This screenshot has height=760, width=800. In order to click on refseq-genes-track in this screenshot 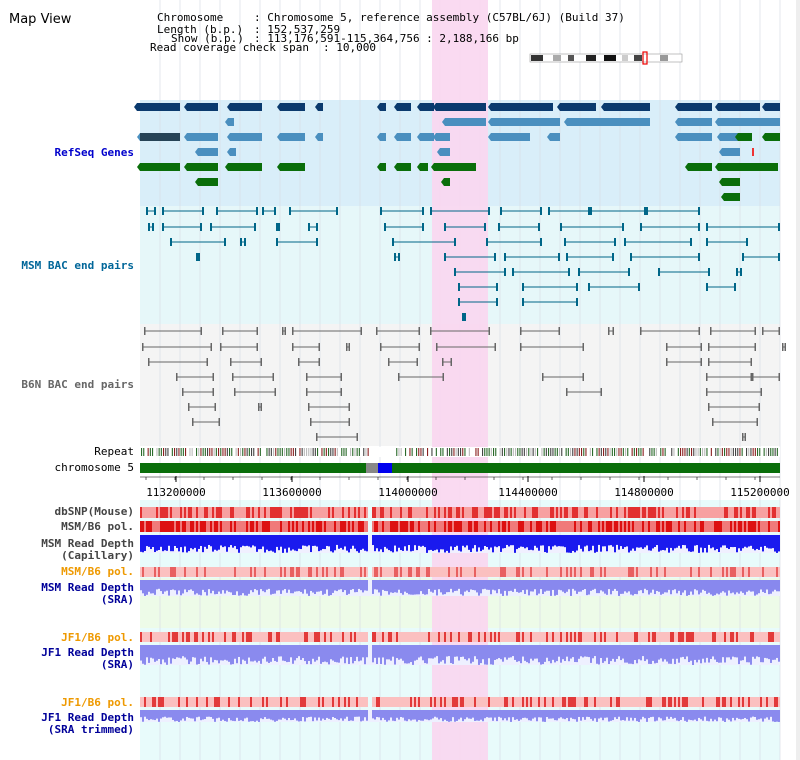, I will do `click(457, 152)`.